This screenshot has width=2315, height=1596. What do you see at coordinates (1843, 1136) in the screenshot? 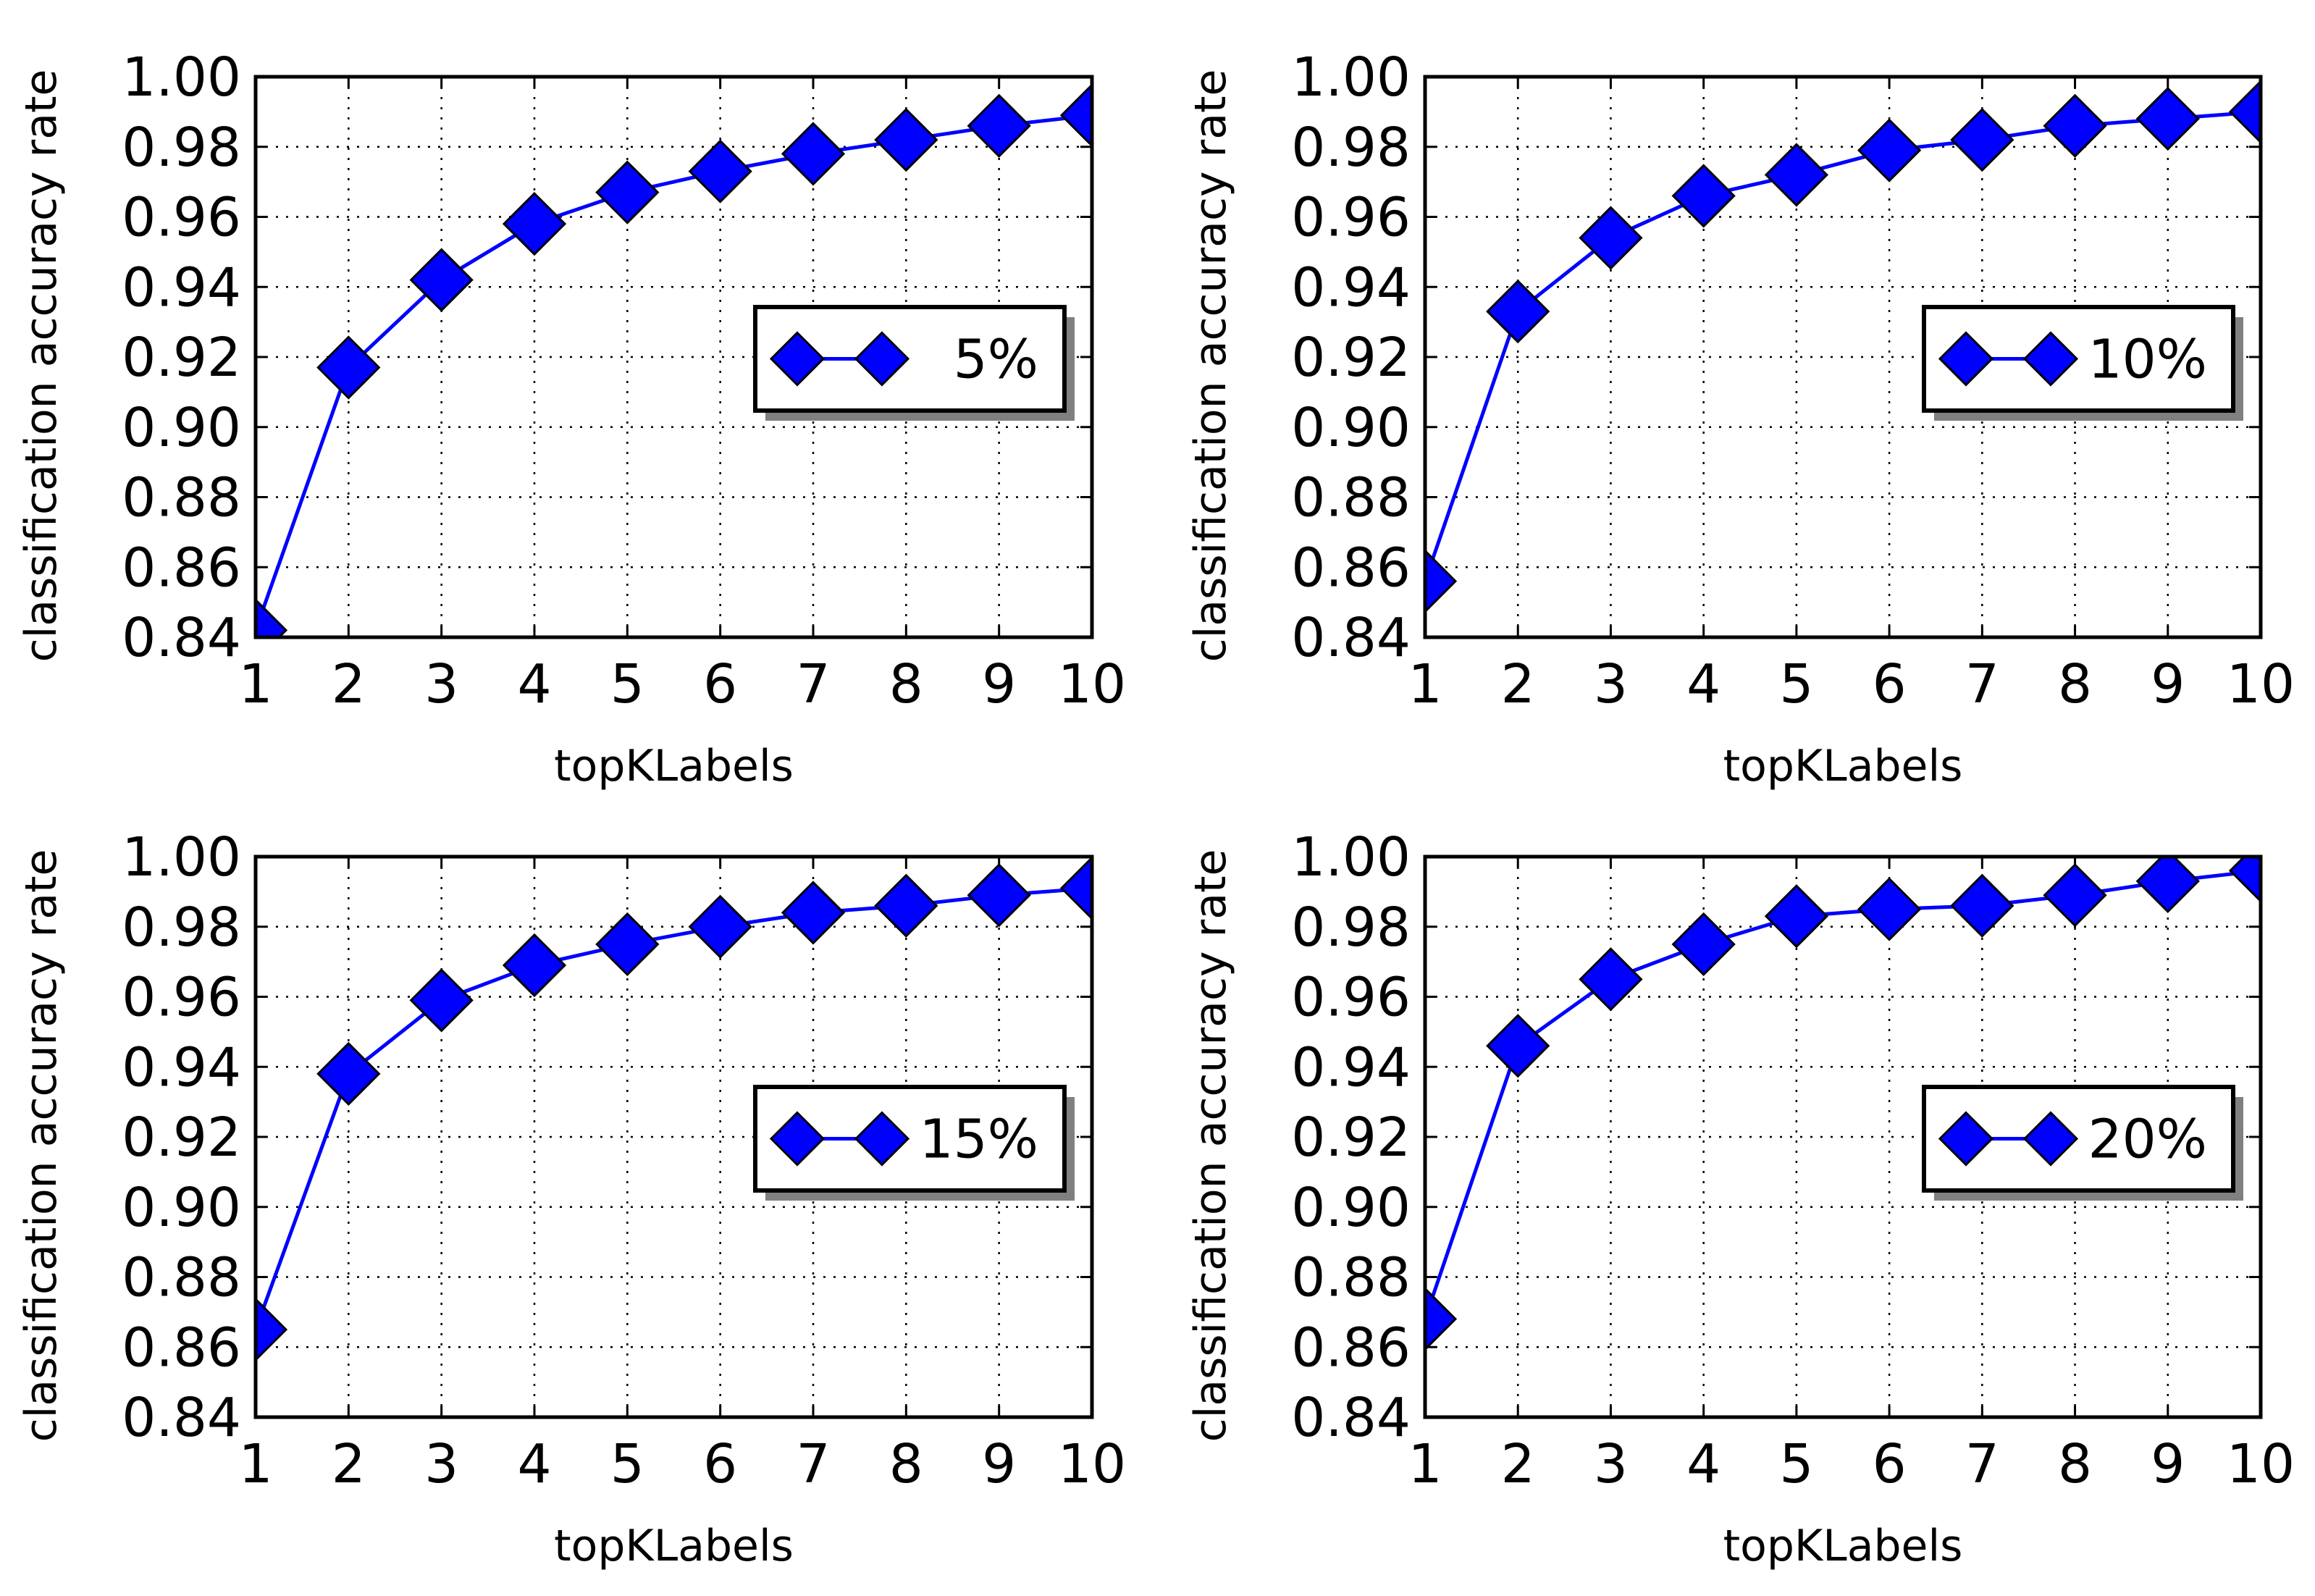
I see `axes-frame` at bounding box center [1843, 1136].